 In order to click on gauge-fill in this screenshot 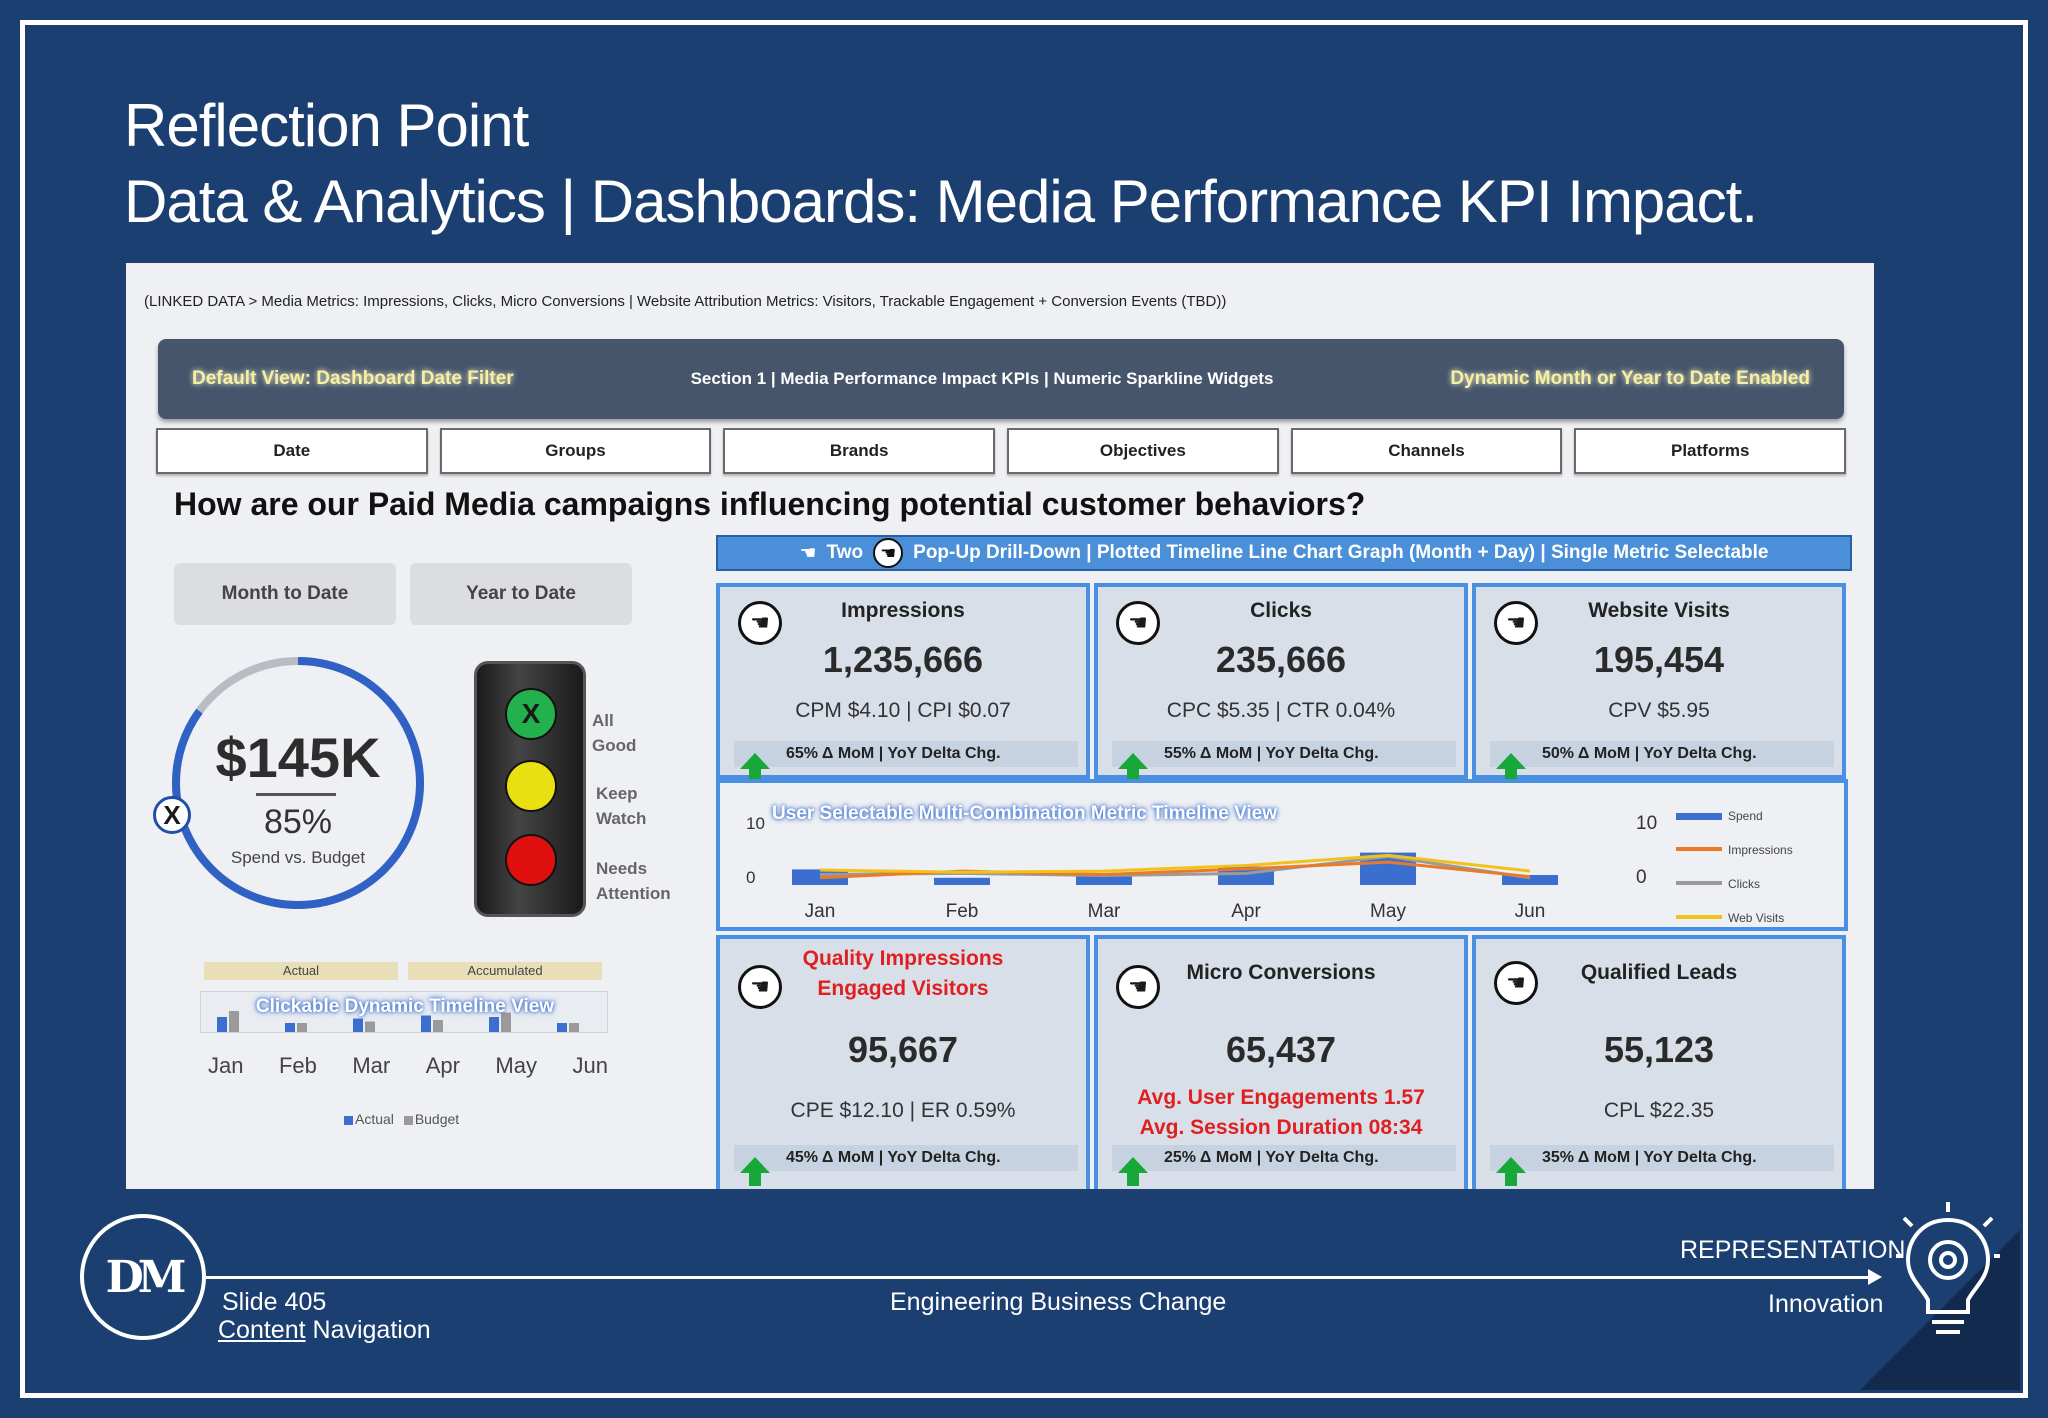, I will do `click(298, 783)`.